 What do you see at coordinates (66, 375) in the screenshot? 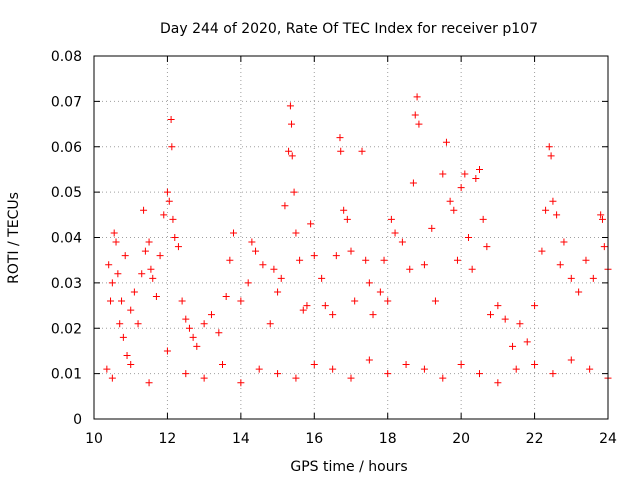
I see `y-tick-label: 0.01` at bounding box center [66, 375].